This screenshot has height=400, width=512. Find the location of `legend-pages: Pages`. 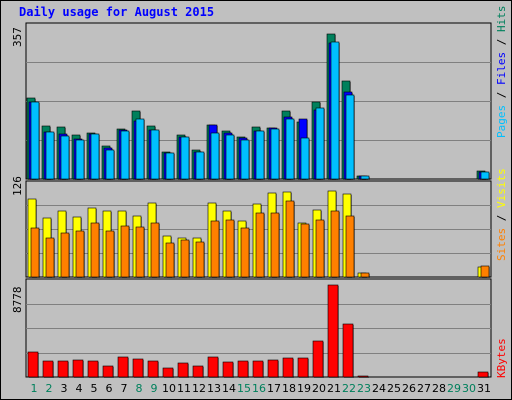

legend-pages: Pages is located at coordinates (501, 121).